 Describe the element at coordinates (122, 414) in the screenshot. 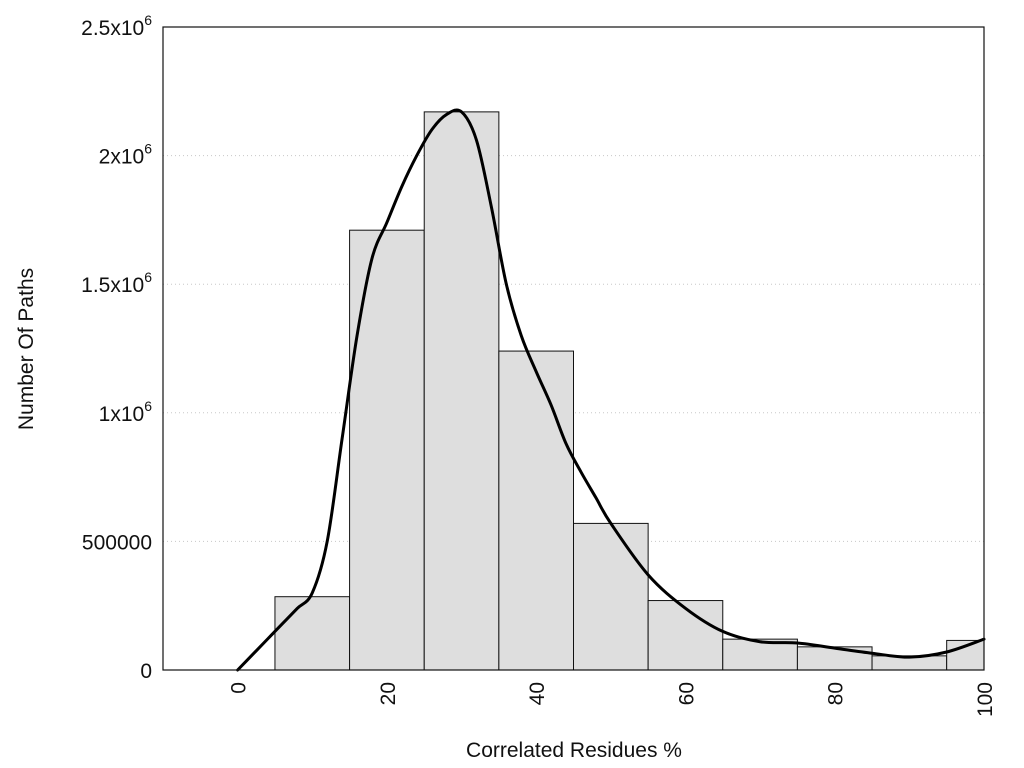

I see `y-tick-base: 1x10` at that location.